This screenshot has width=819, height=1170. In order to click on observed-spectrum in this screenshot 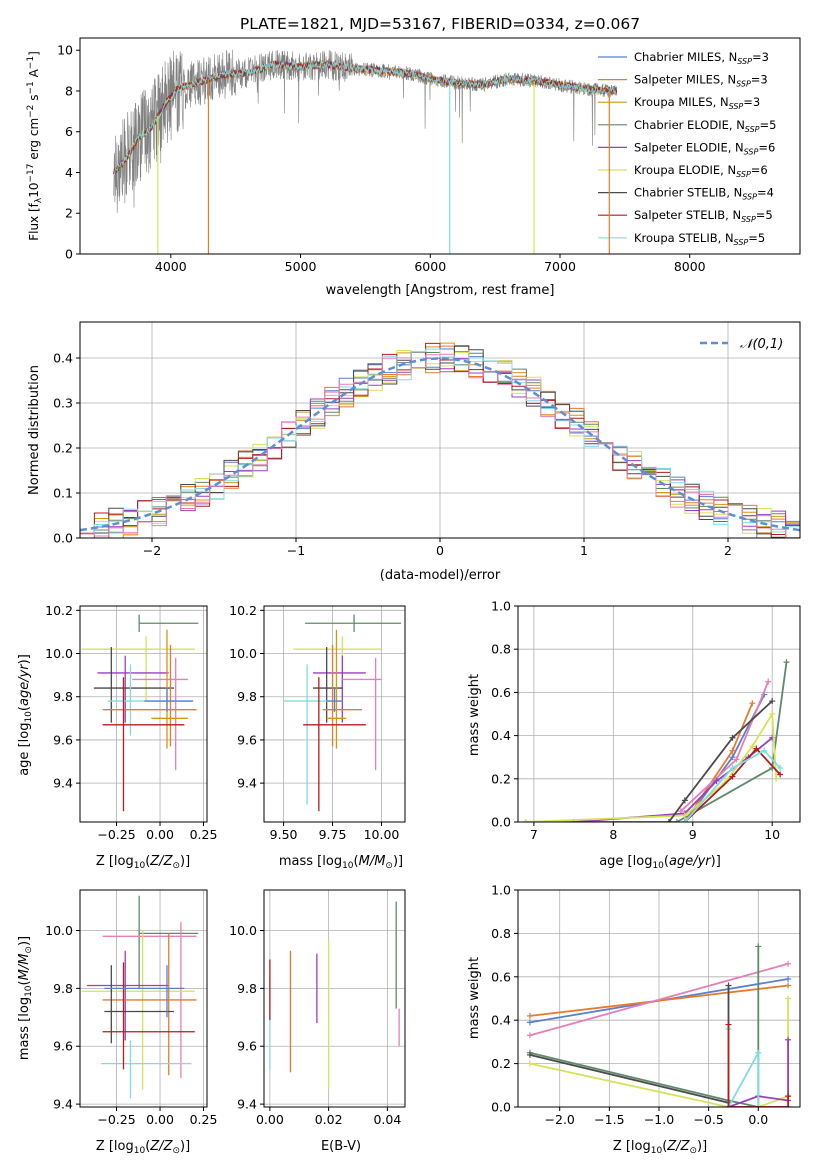, I will do `click(365, 131)`.